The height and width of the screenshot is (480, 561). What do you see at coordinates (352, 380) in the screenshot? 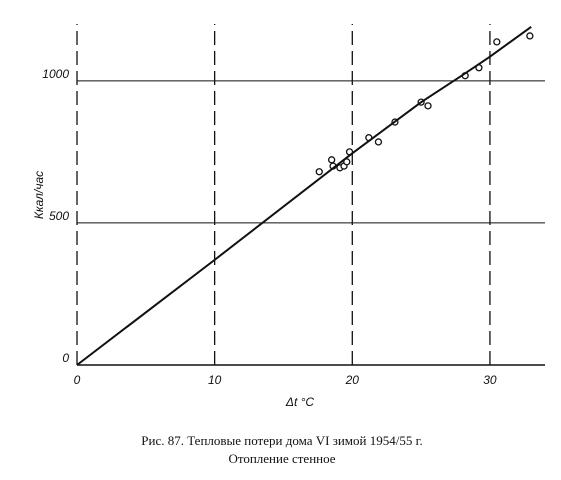
I see `x-tick-label: 20` at bounding box center [352, 380].